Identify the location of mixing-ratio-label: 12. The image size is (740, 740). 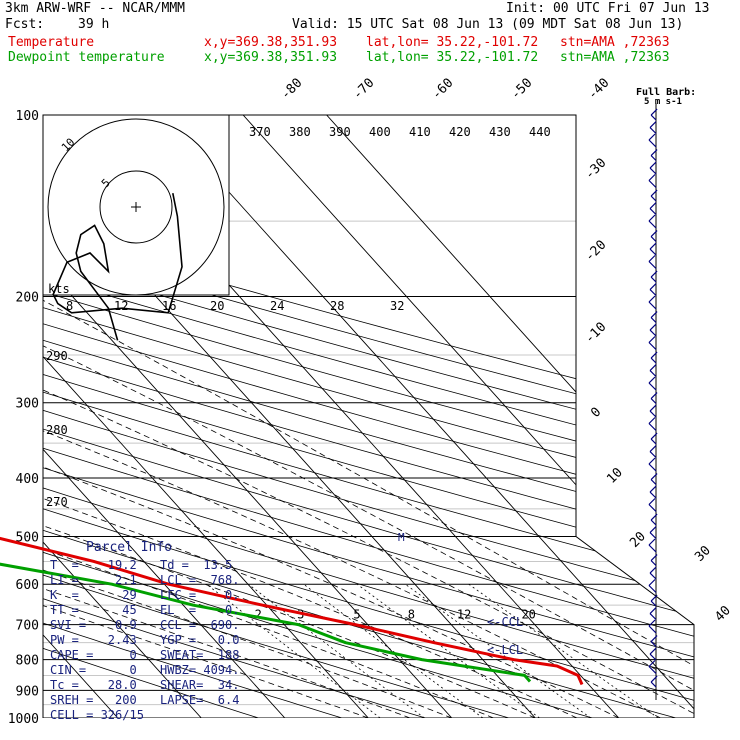
(464, 615).